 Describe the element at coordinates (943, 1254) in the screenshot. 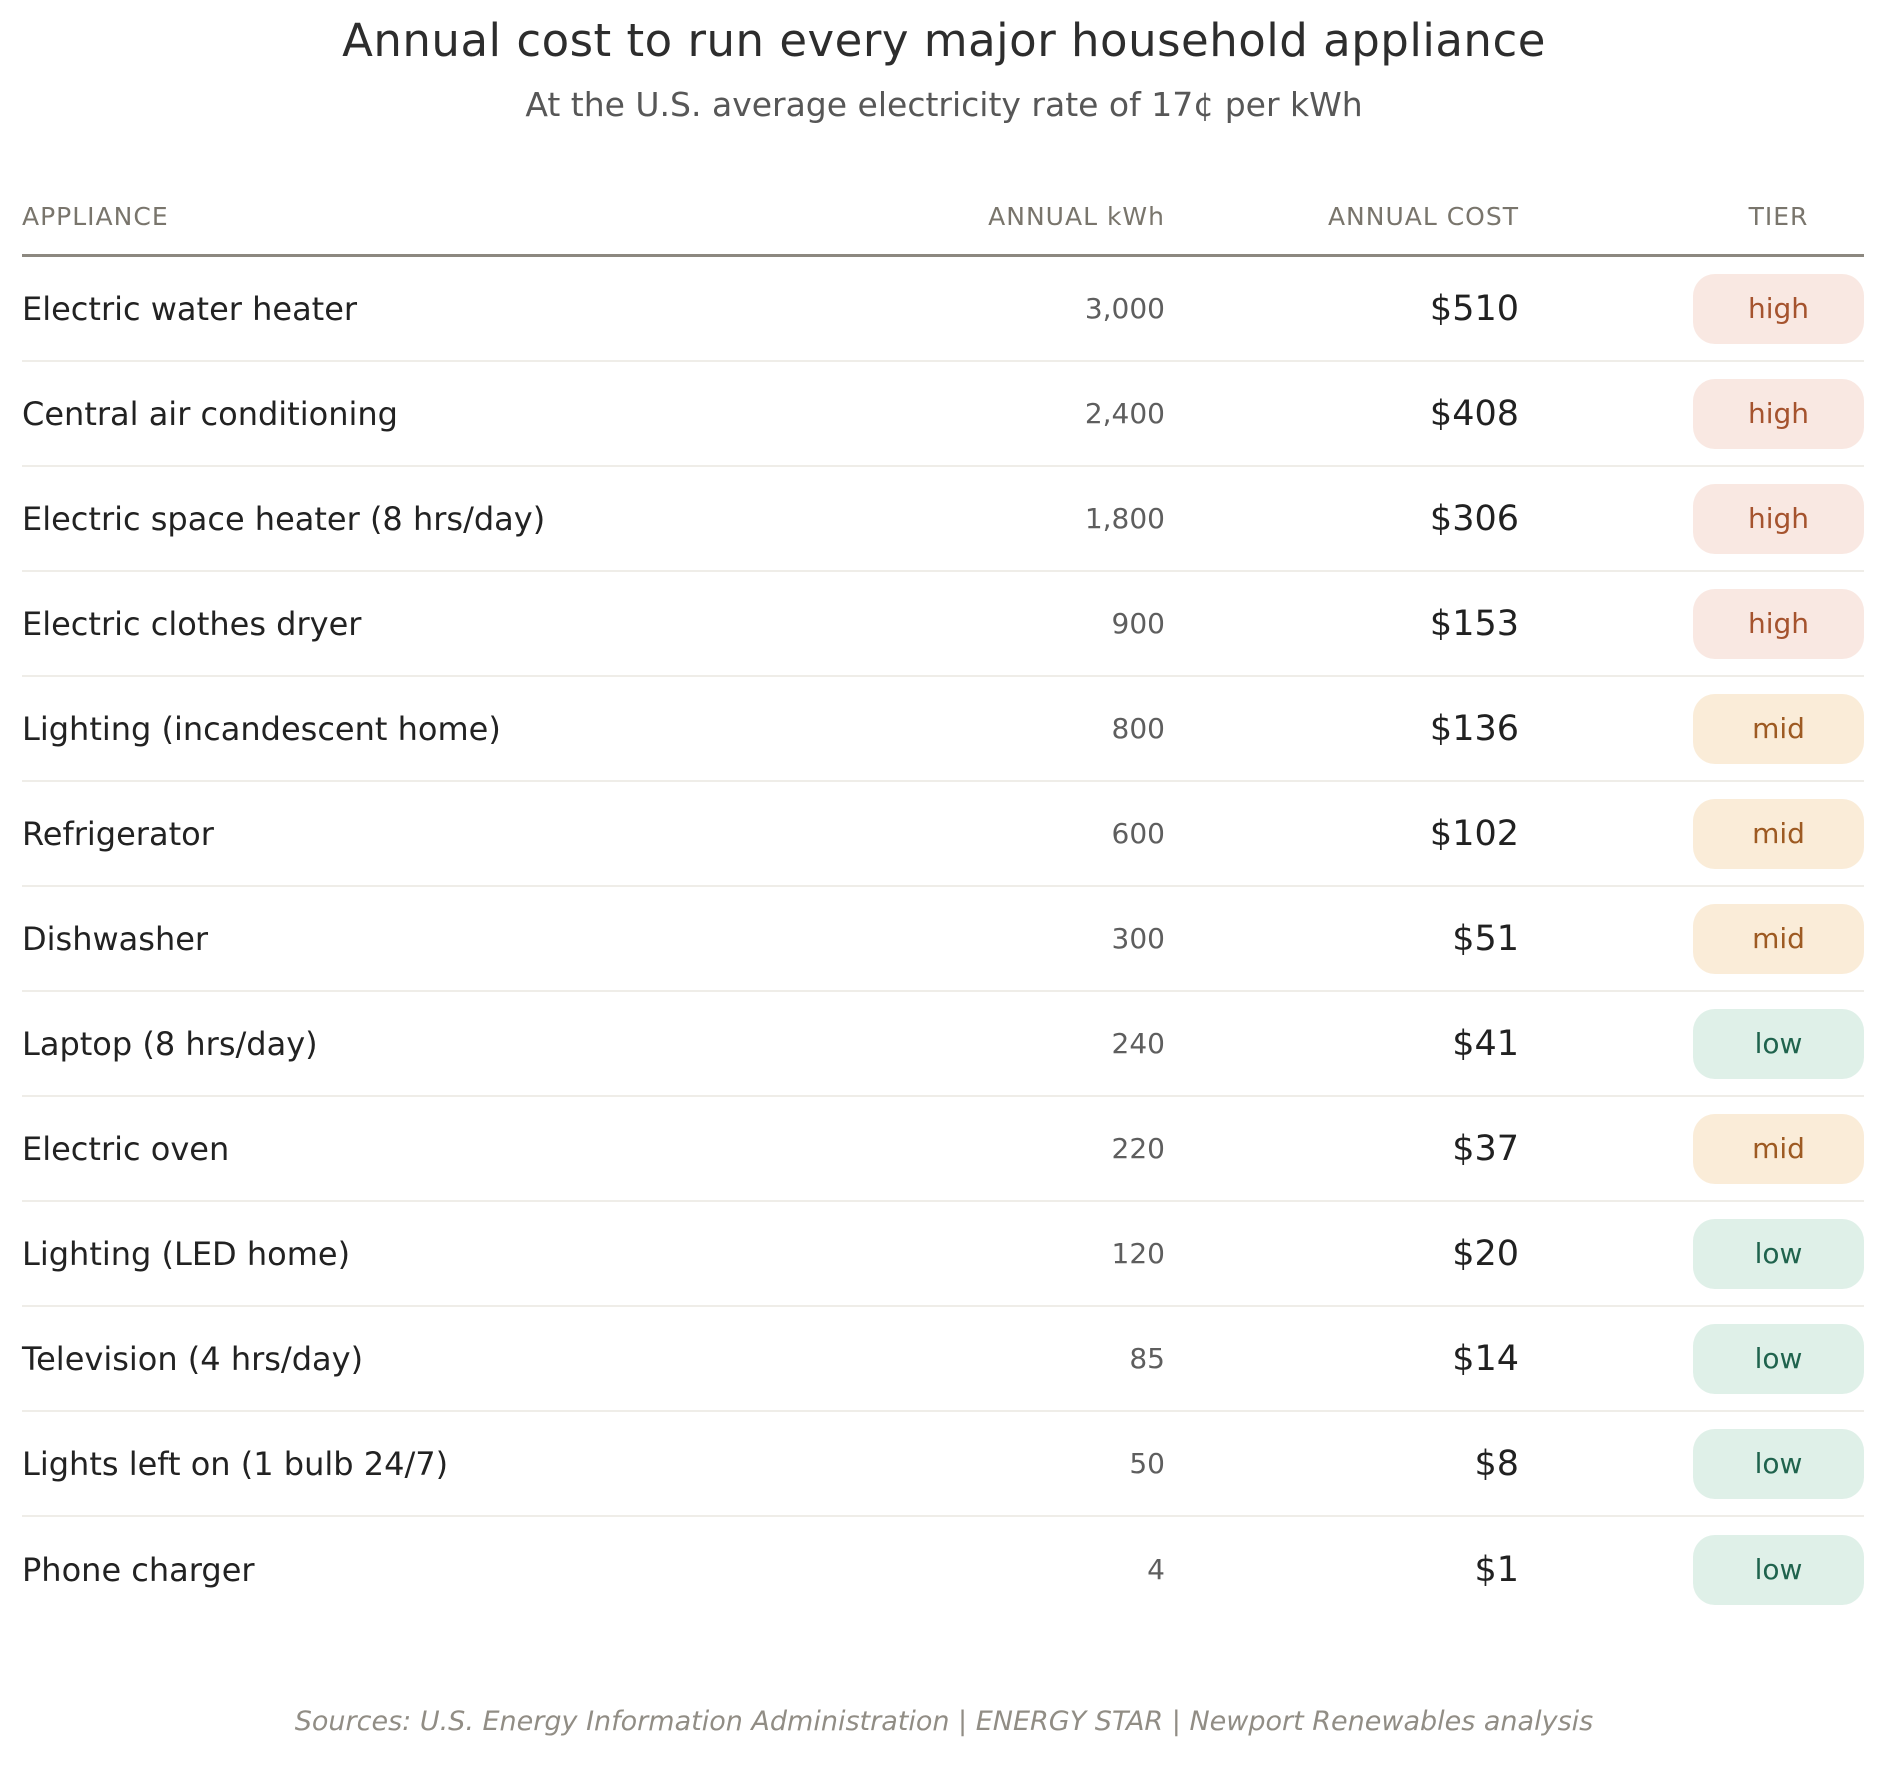

I see `table-row: Lighting (LED home) 120 $20 low` at that location.